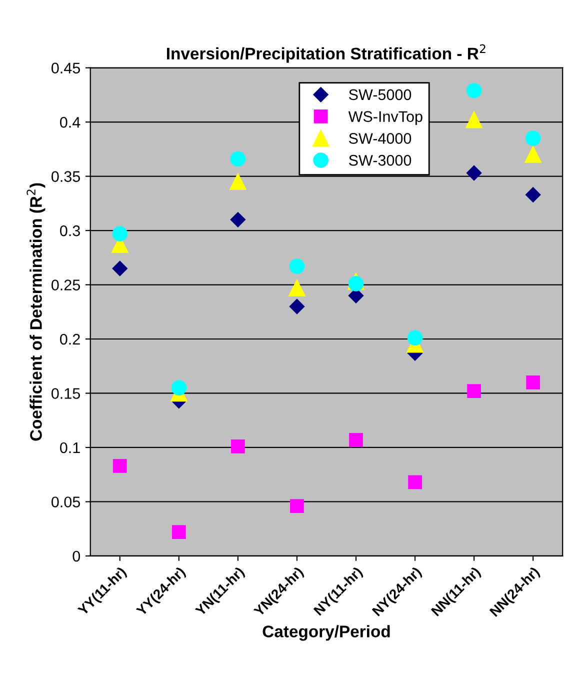 Image resolution: width=583 pixels, height=678 pixels. I want to click on y-tick-label: 0.35, so click(66, 176).